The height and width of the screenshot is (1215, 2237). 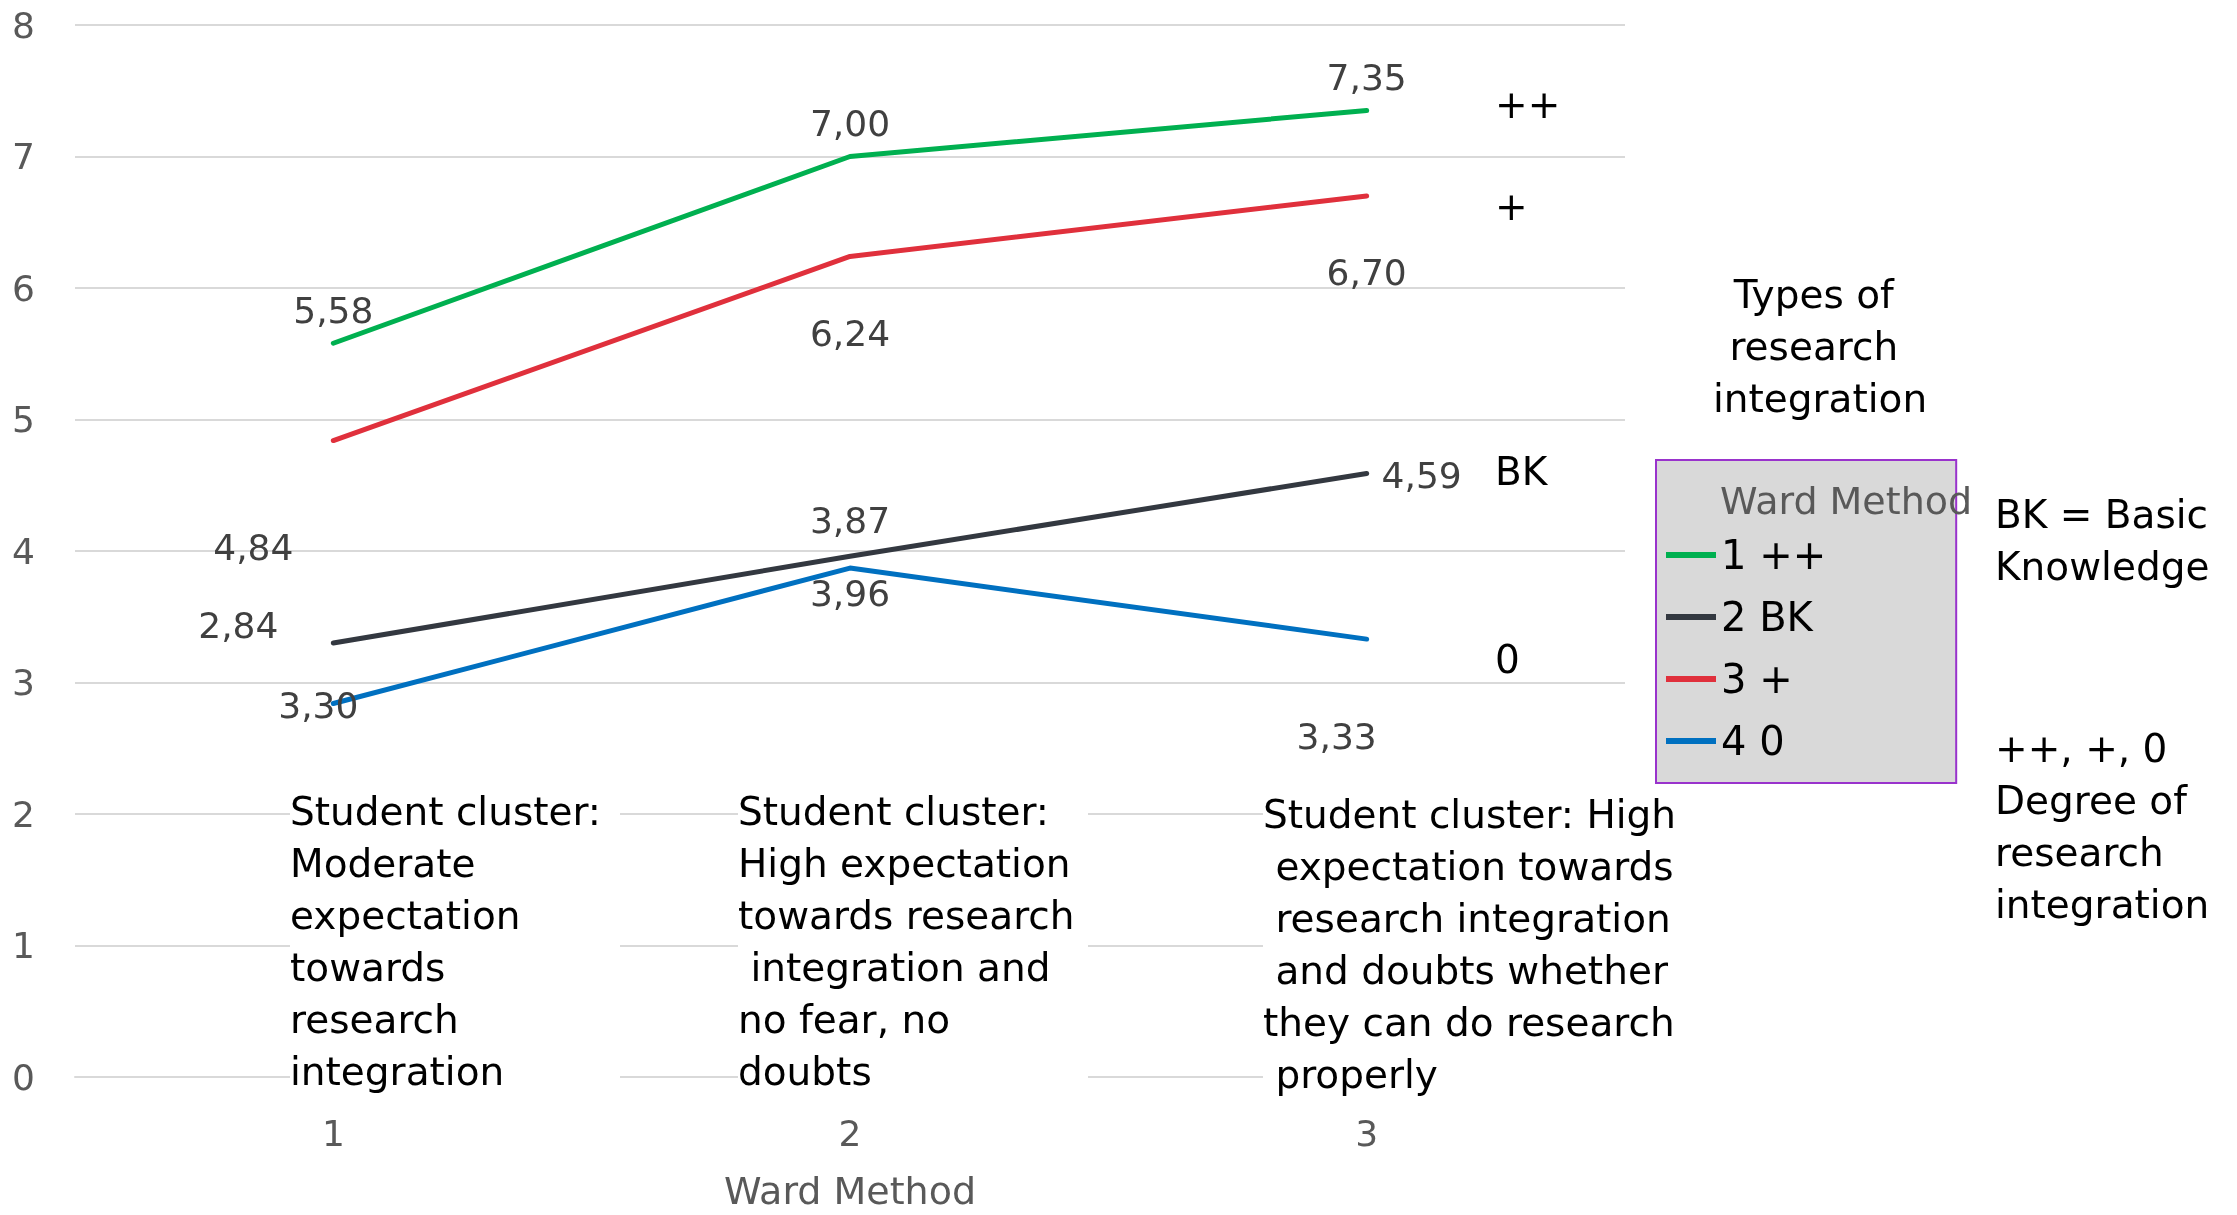 What do you see at coordinates (23, 682) in the screenshot?
I see `y-tick-label: 3` at bounding box center [23, 682].